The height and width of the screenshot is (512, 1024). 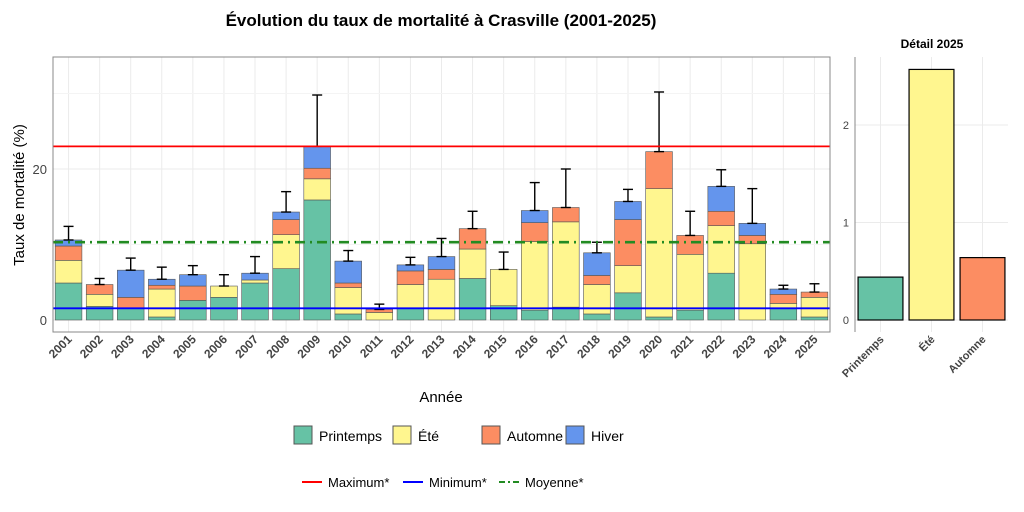 What do you see at coordinates (162, 282) in the screenshot?
I see `bar-hiver-2004` at bounding box center [162, 282].